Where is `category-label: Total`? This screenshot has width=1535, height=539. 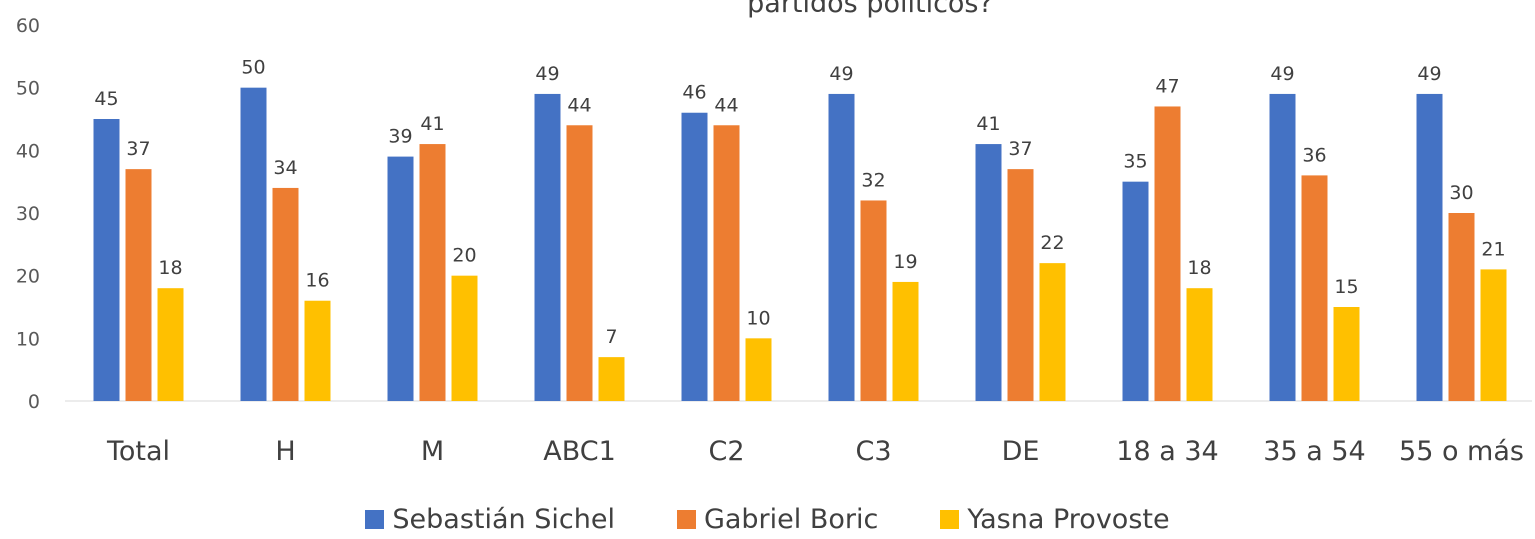
category-label: Total is located at coordinates (138, 451).